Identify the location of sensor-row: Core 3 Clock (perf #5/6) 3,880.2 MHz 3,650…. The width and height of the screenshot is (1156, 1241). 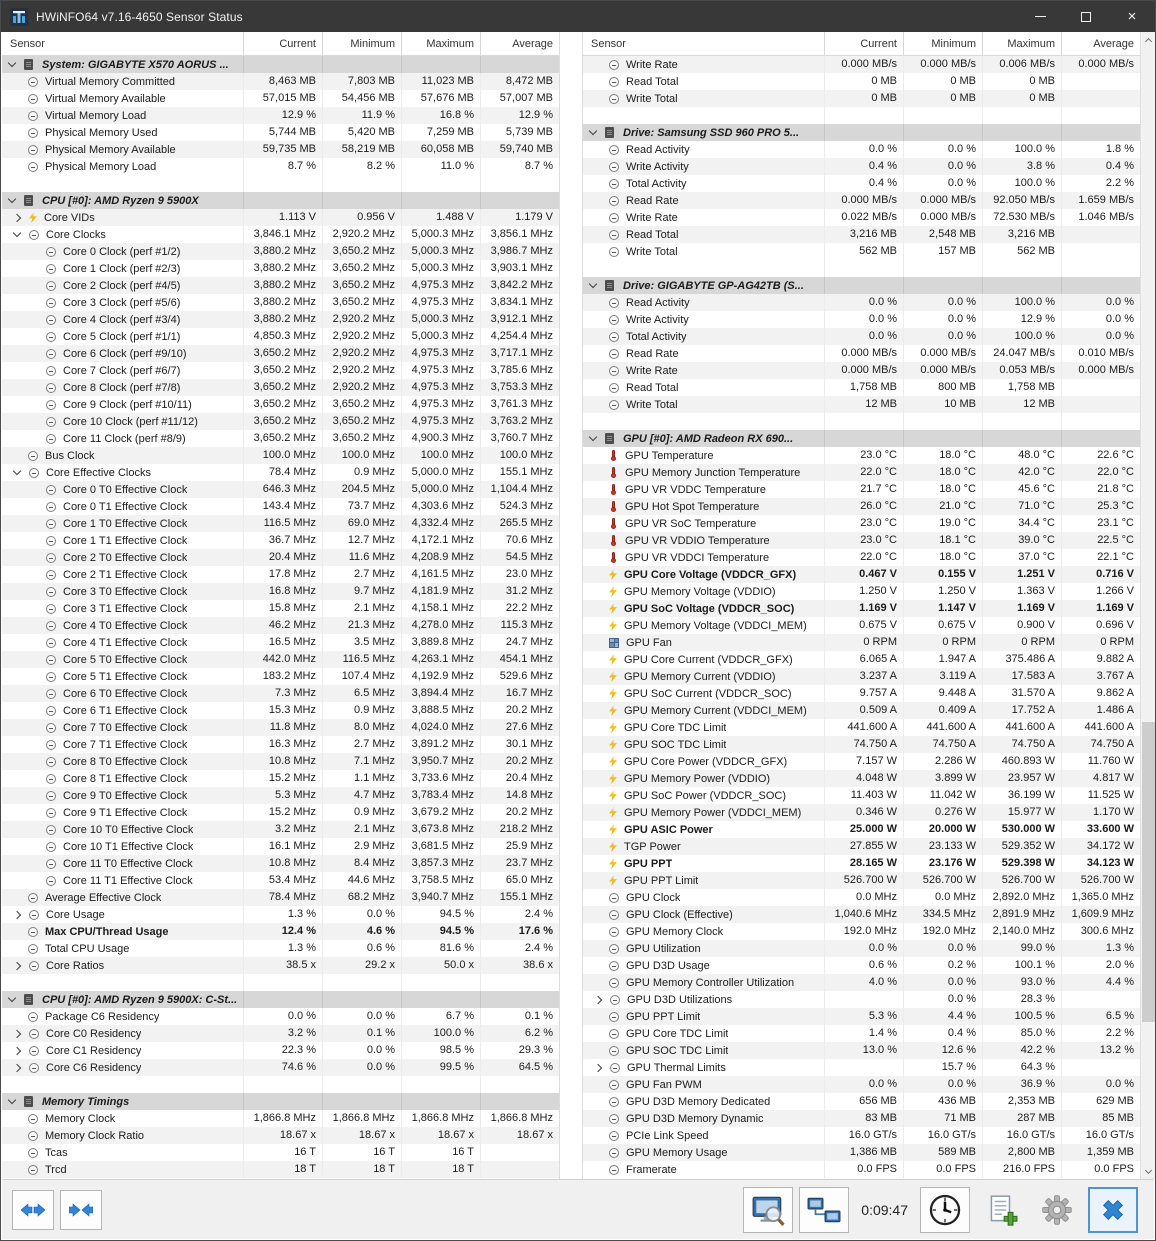
(280, 302).